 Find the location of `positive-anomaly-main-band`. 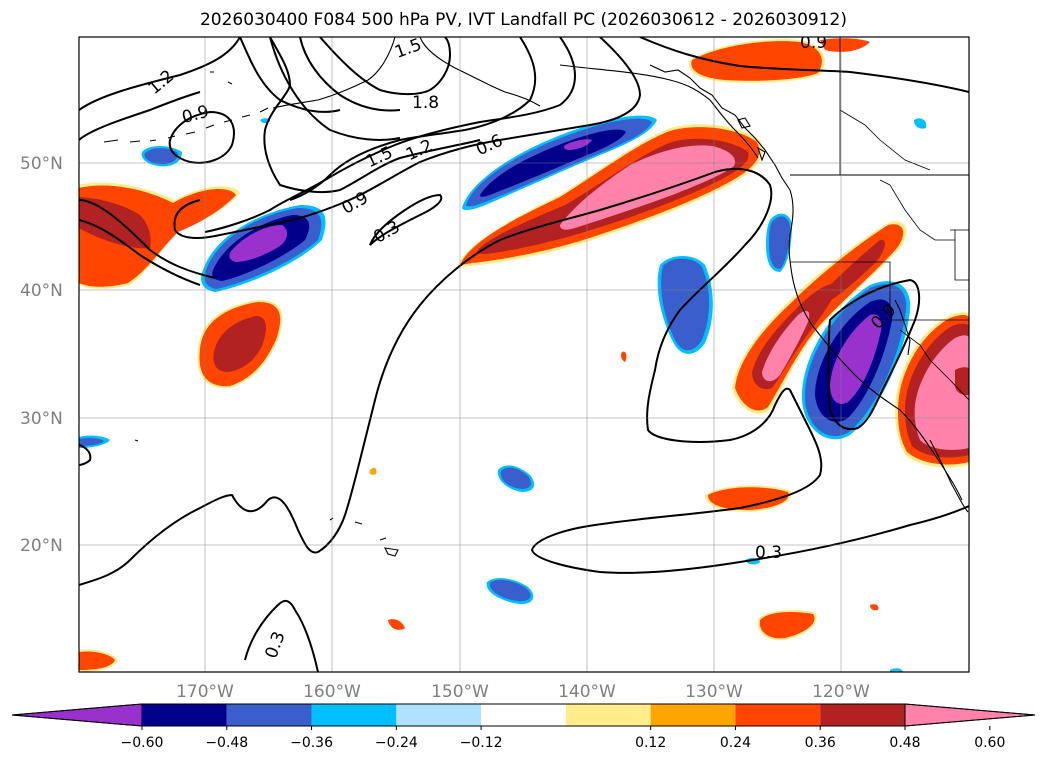

positive-anomaly-main-band is located at coordinates (610, 196).